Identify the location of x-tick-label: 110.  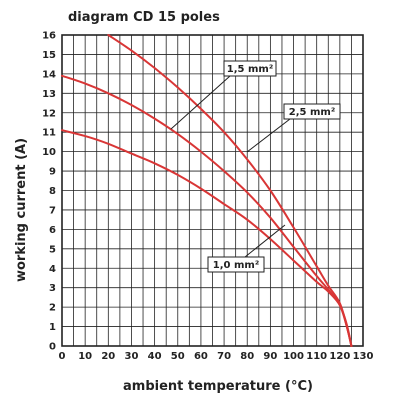
(316, 356).